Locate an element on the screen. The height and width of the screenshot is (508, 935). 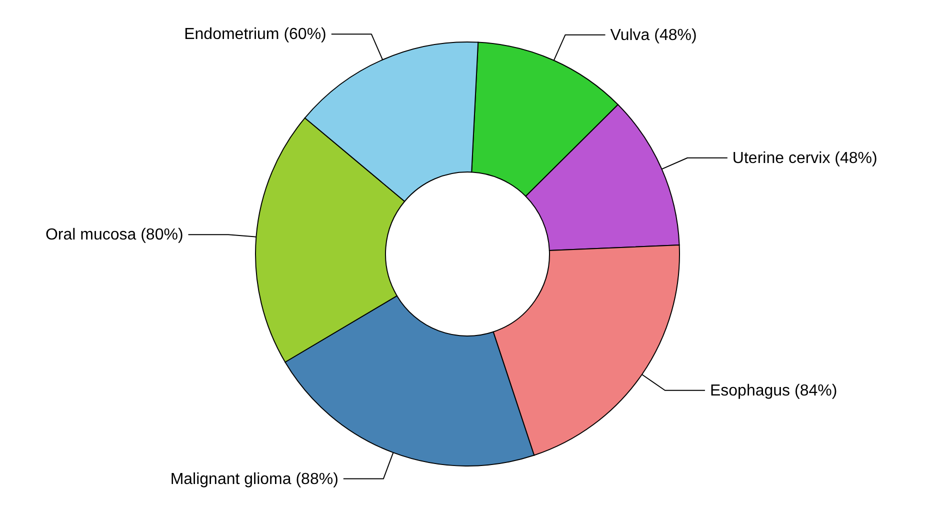
slice-label: Esophagus (84%) is located at coordinates (774, 391).